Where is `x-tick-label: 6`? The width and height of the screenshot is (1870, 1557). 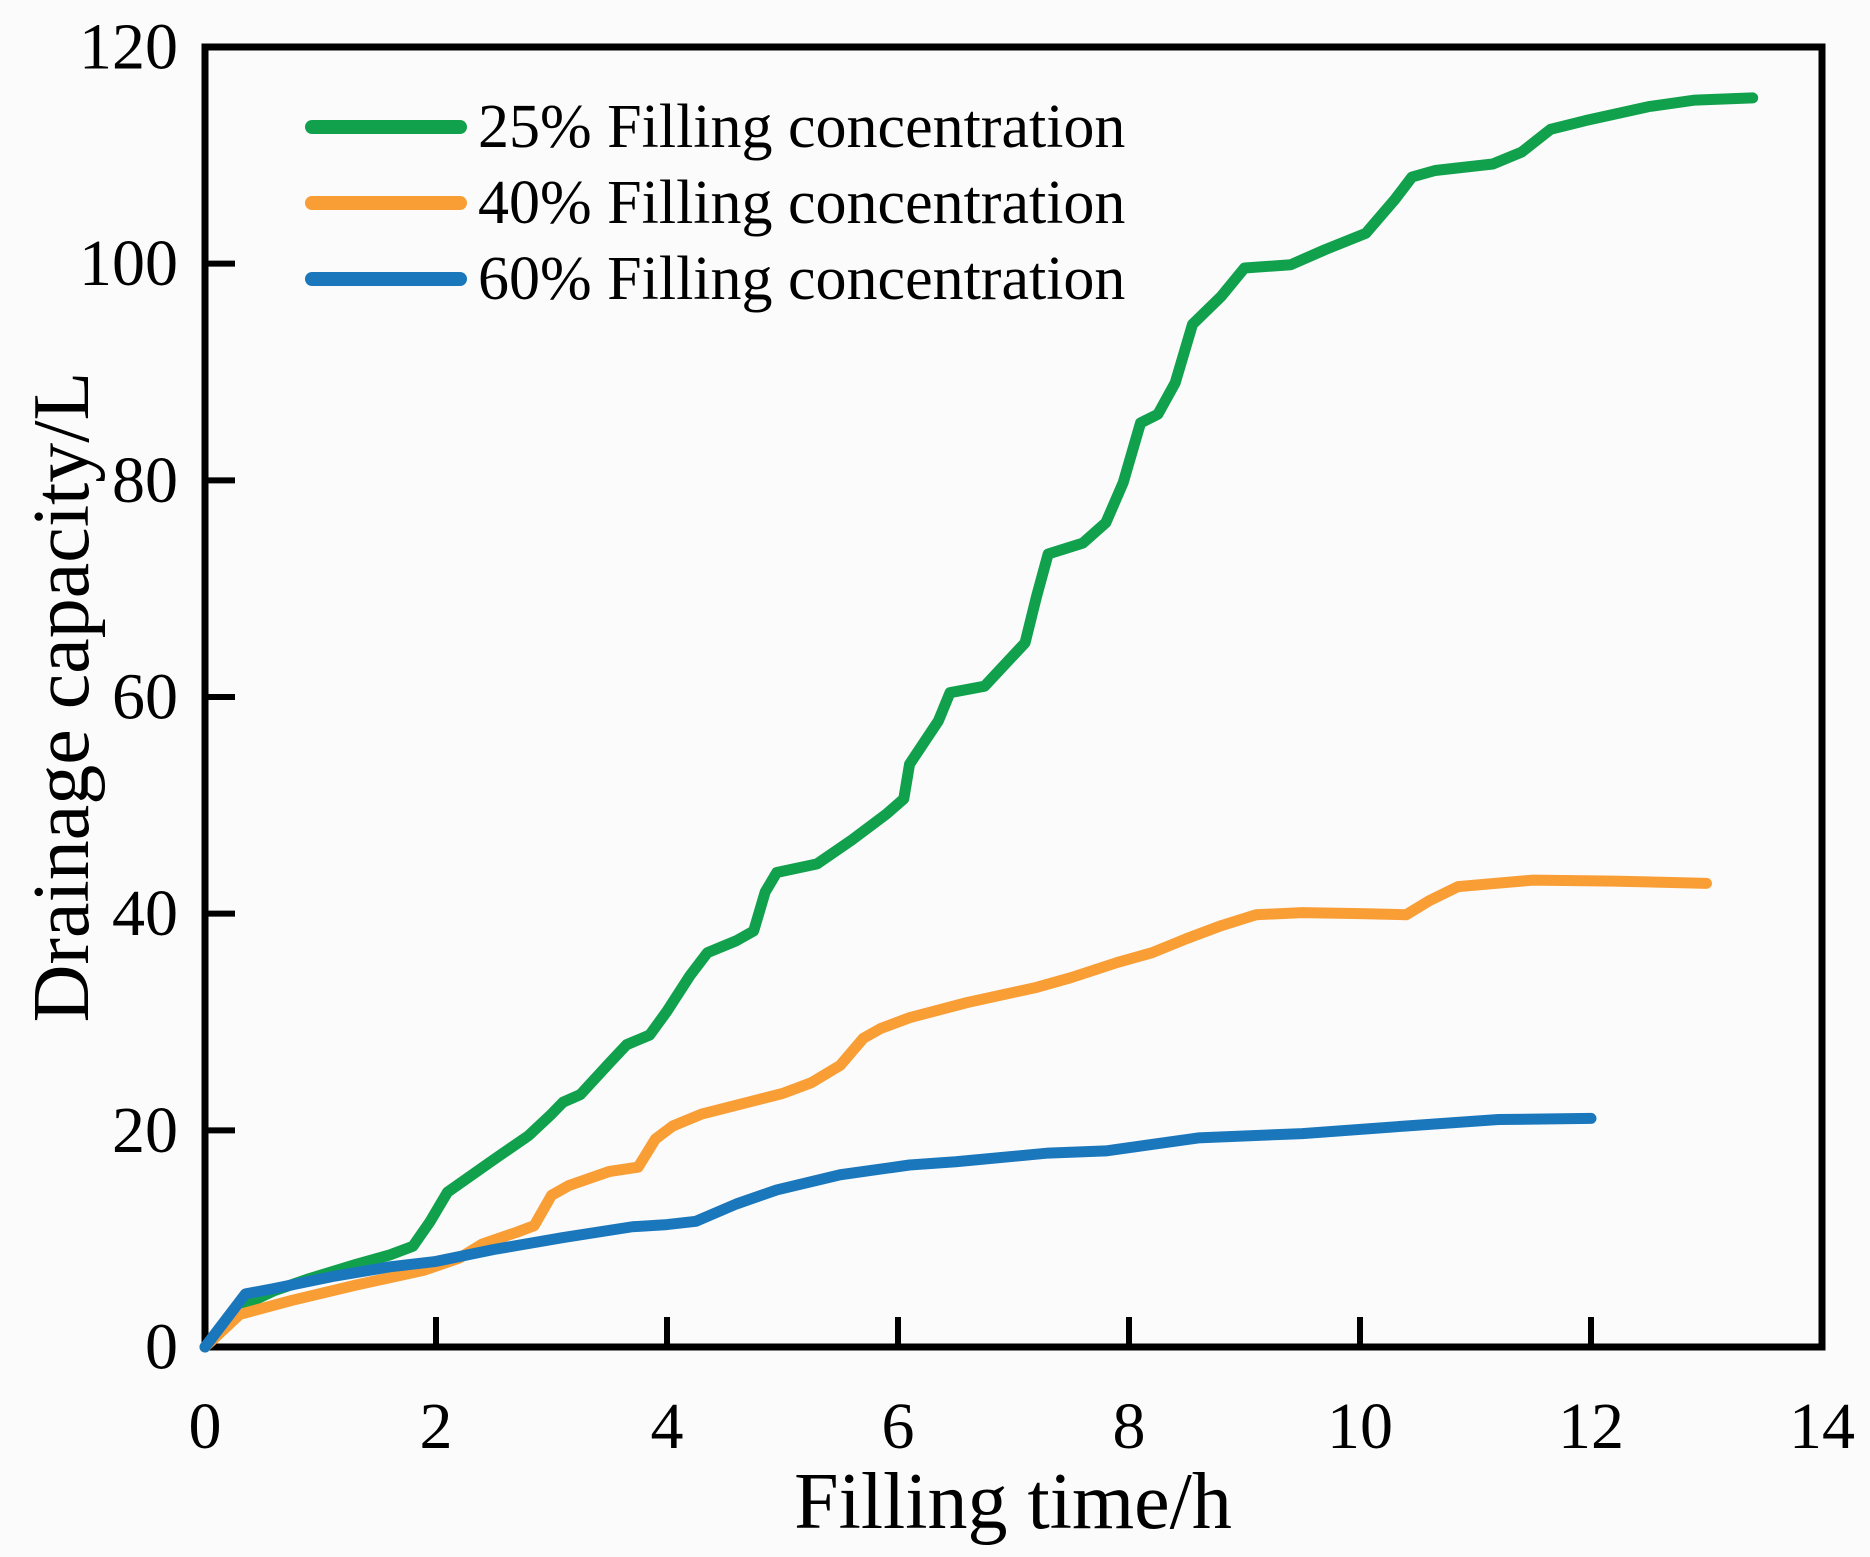 x-tick-label: 6 is located at coordinates (898, 1426).